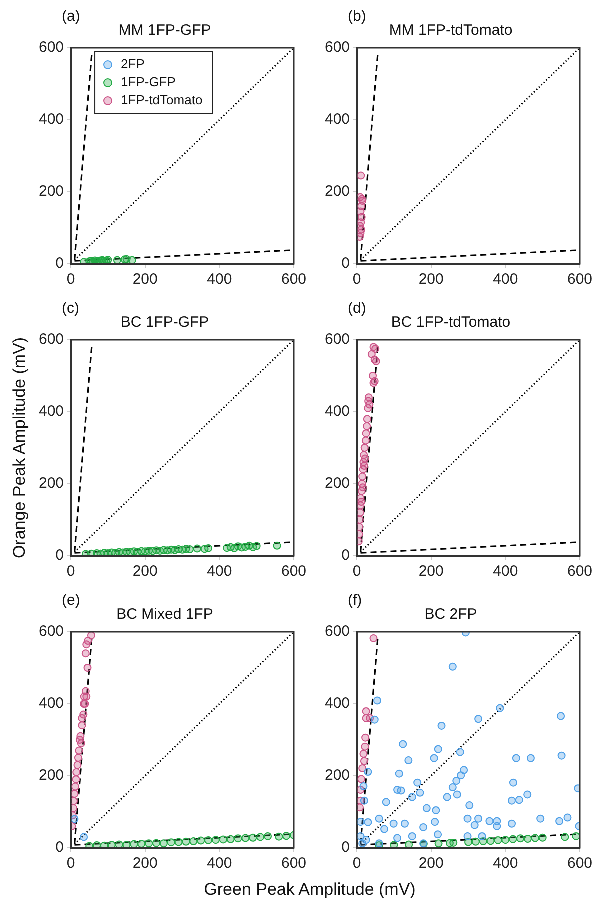  What do you see at coordinates (165, 615) in the screenshot?
I see `chart-title: BC Mixed 1FP` at bounding box center [165, 615].